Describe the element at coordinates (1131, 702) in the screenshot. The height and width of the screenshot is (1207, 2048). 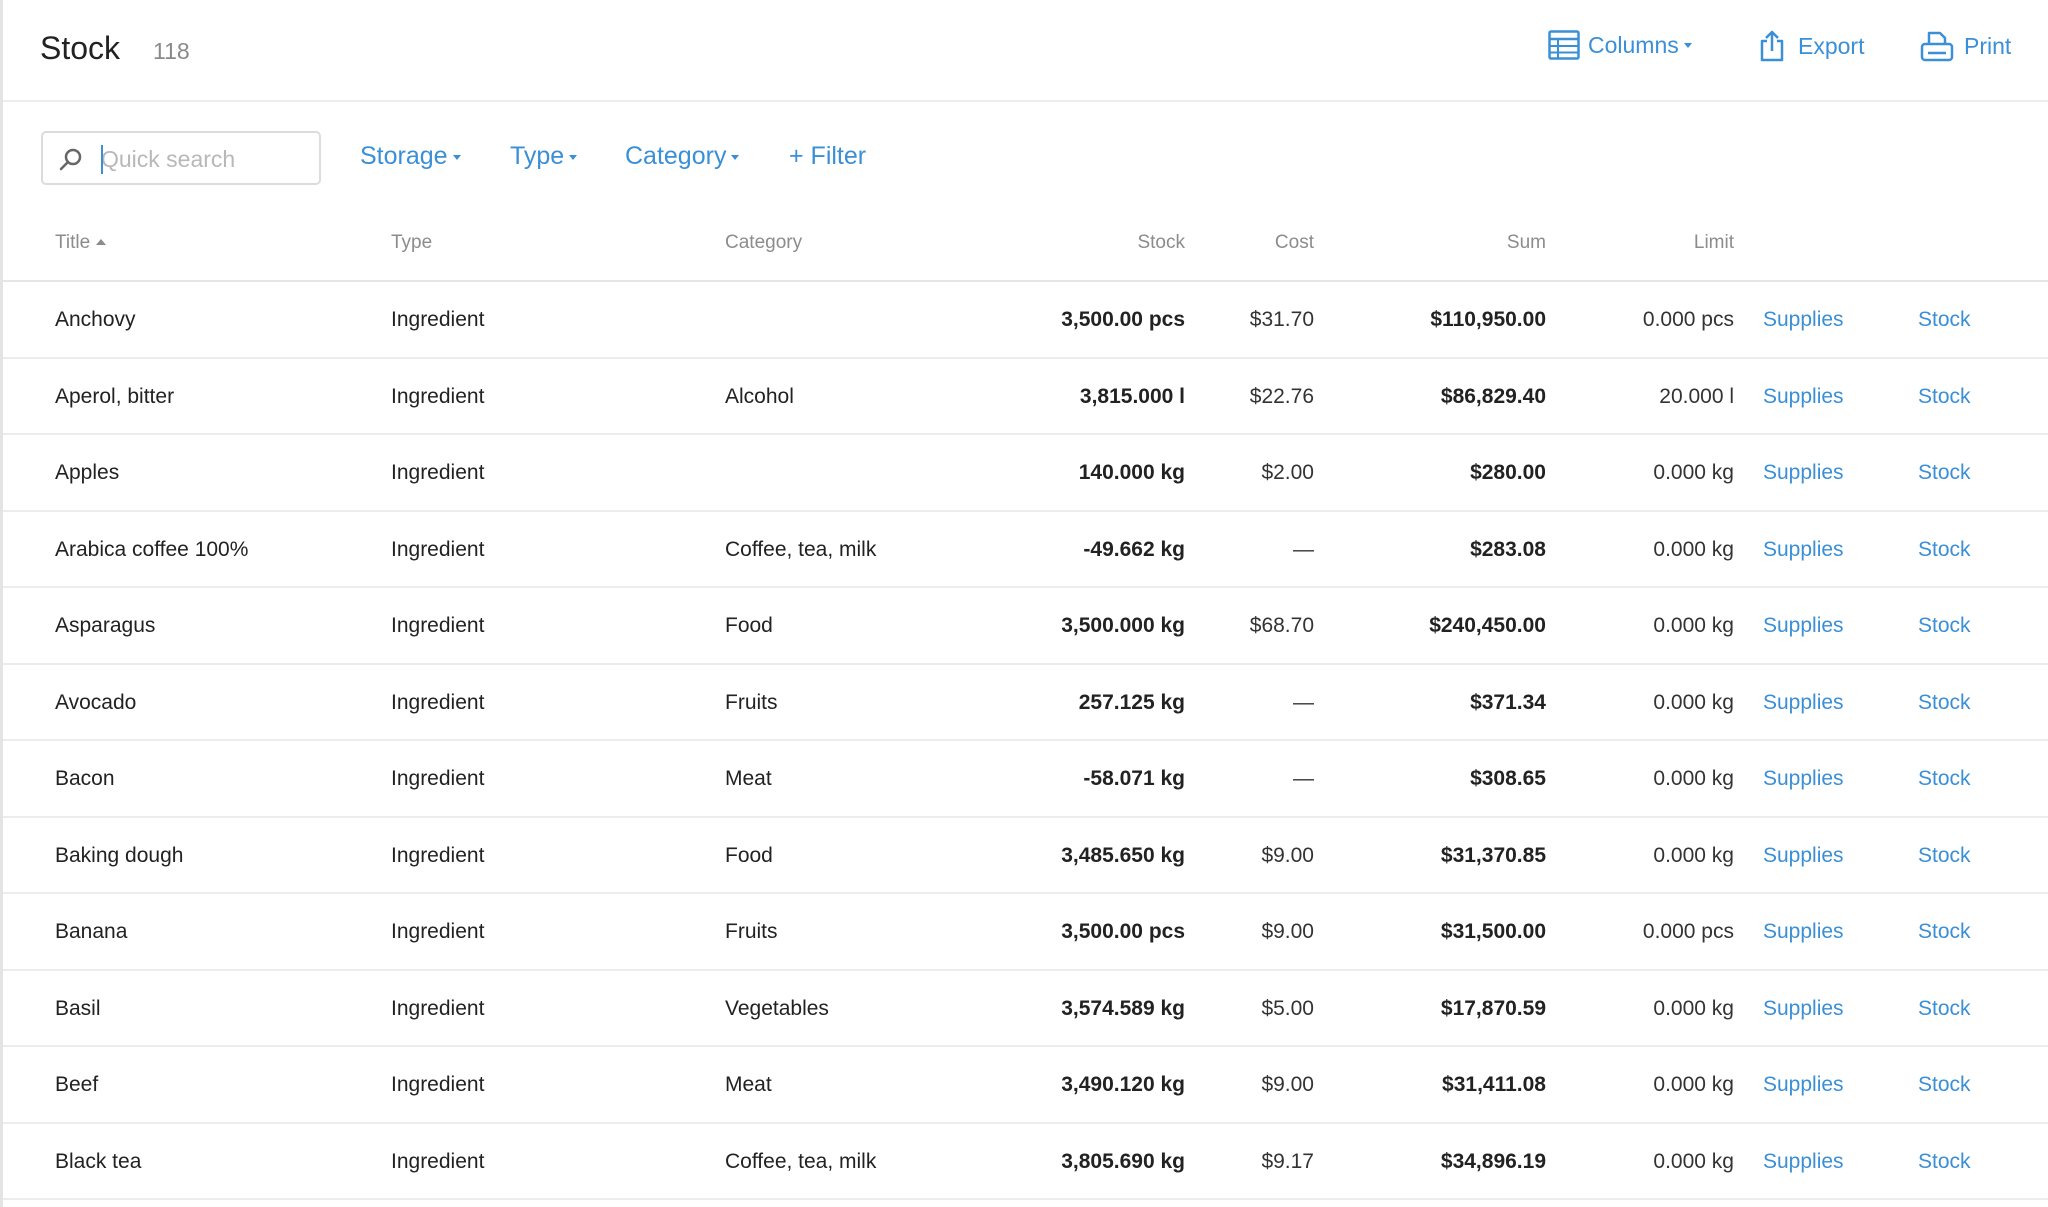
I see `row-stock-amount: 257.125 kg` at that location.